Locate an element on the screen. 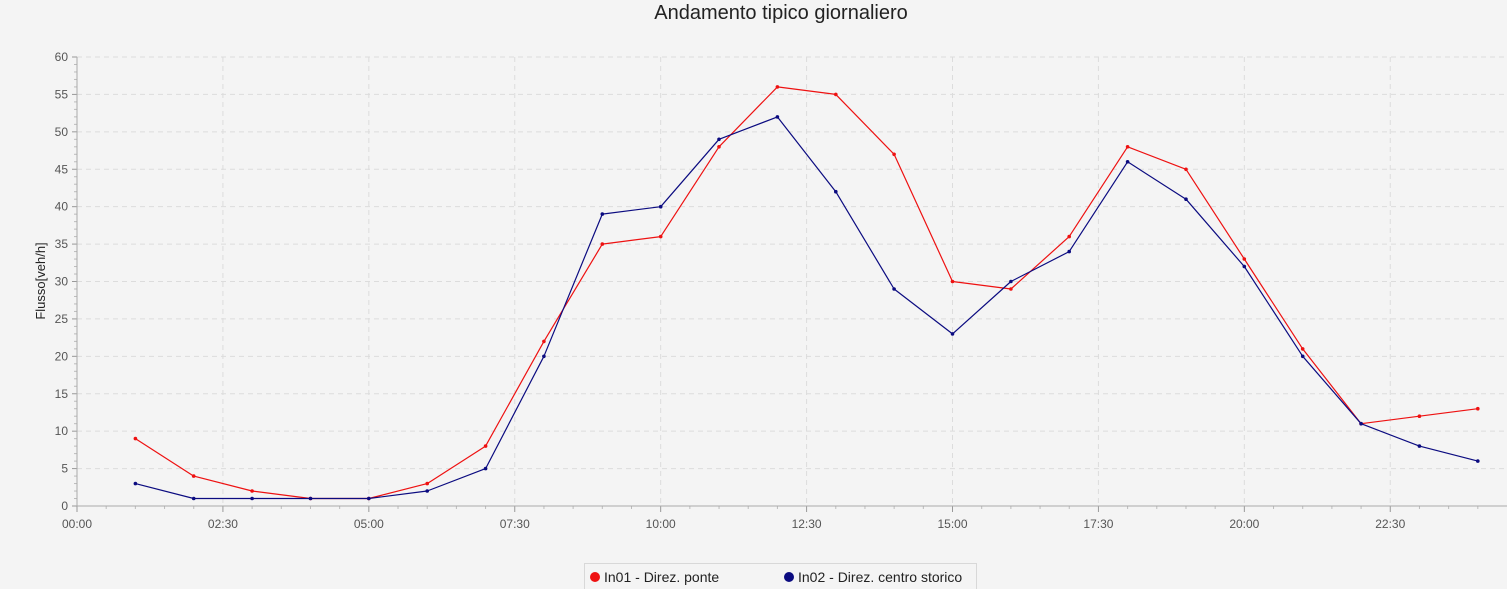  legend-label-in01: In01 - Direz. ponte is located at coordinates (662, 577).